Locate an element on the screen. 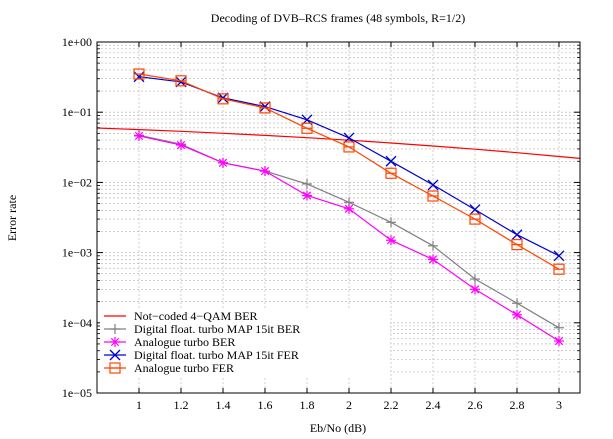 The image size is (613, 439). x-tick-label: 2 is located at coordinates (349, 405).